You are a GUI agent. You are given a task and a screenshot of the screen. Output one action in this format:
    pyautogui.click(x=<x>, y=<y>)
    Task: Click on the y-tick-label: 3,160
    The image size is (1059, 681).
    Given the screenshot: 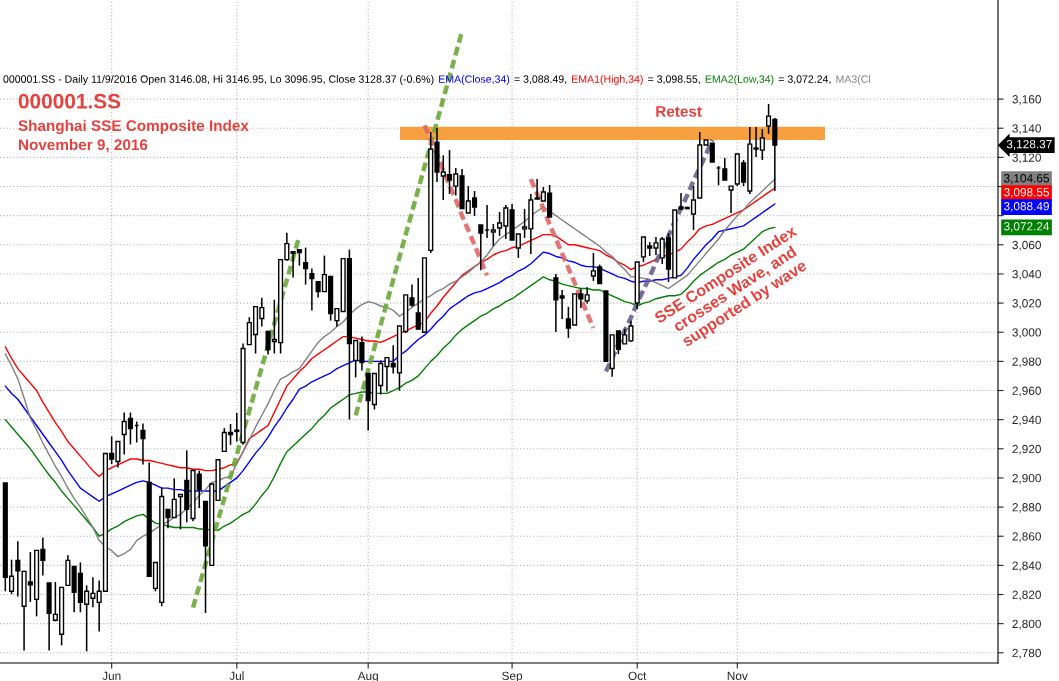 What is the action you would take?
    pyautogui.click(x=1026, y=100)
    